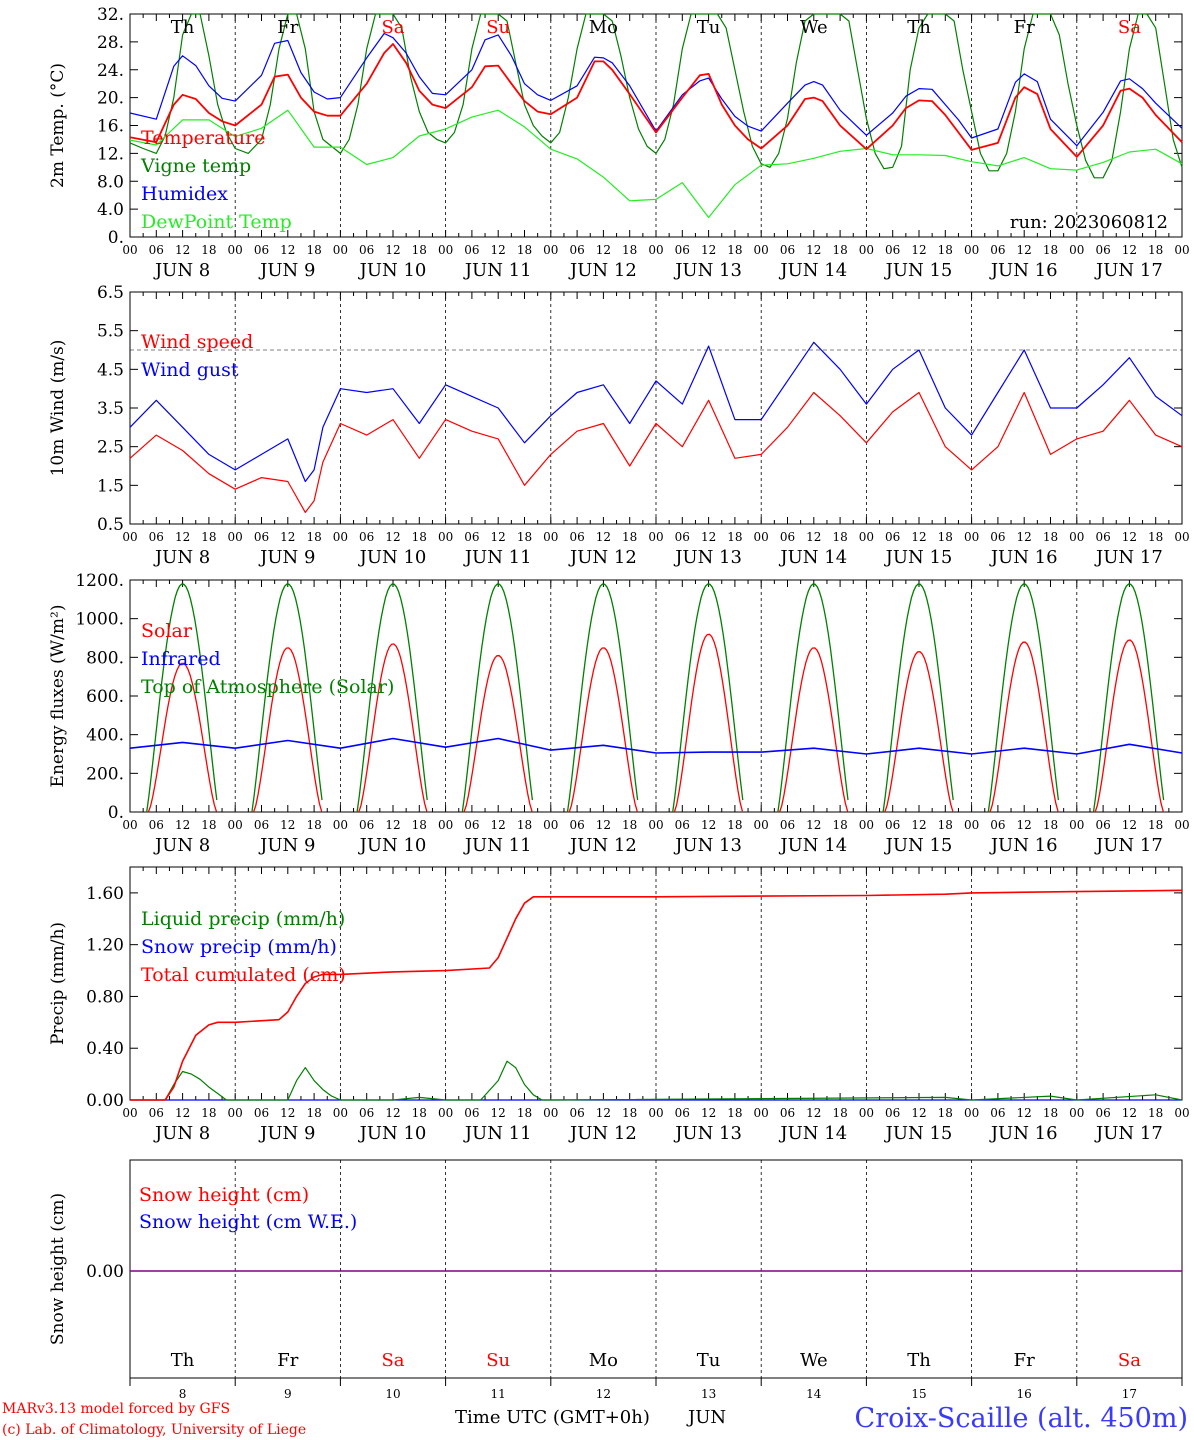 Image resolution: width=1194 pixels, height=1440 pixels. Describe the element at coordinates (706, 1417) in the screenshot. I see `time-axis-month: JUN` at that location.